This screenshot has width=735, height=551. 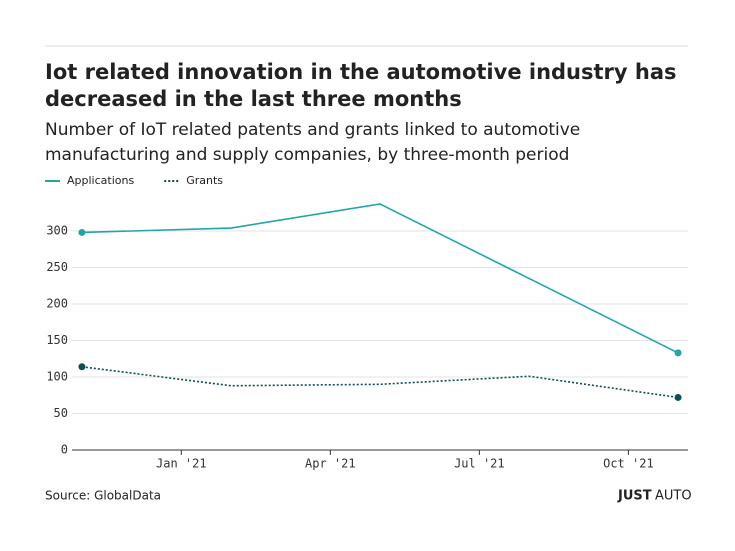 I want to click on brand: JUST, so click(x=634, y=496).